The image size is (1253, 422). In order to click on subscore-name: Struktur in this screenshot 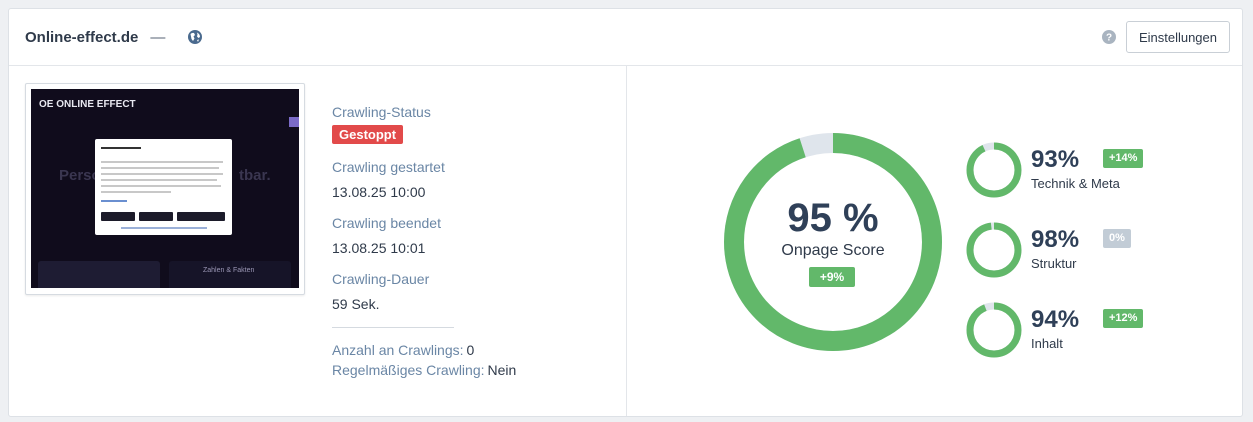, I will do `click(1054, 263)`.